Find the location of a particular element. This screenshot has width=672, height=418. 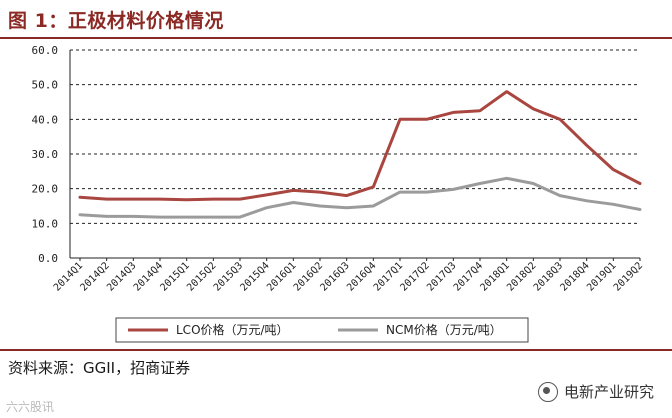

legend-label: LCO价格（万元/吨） is located at coordinates (232, 329).